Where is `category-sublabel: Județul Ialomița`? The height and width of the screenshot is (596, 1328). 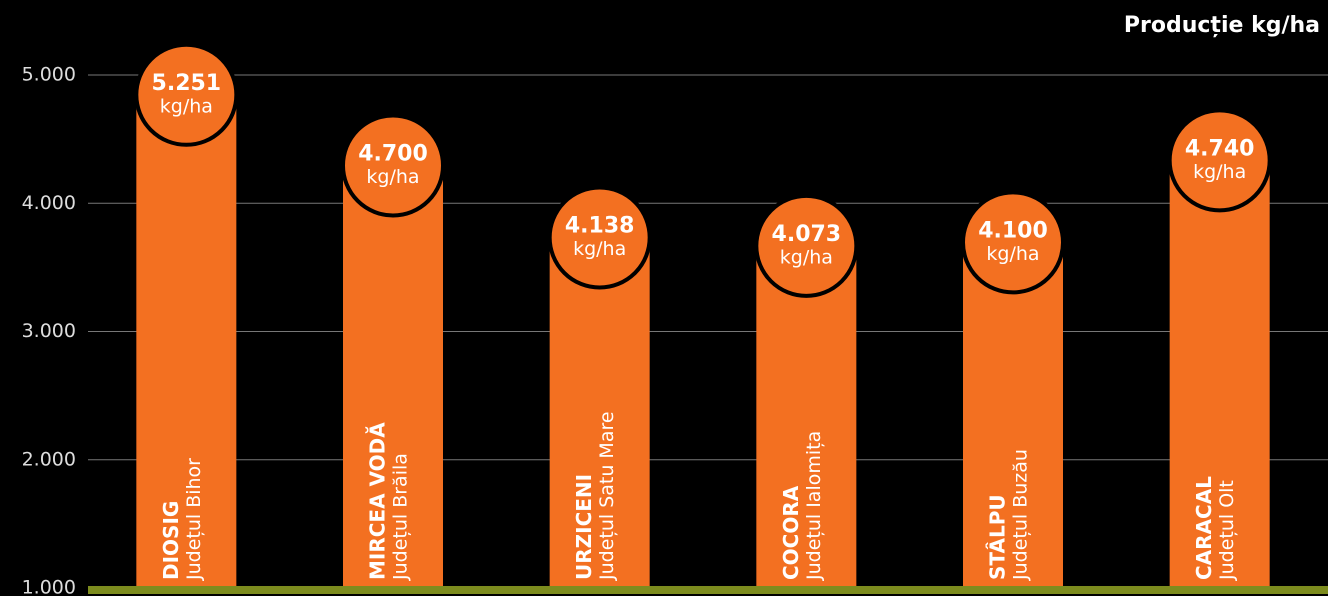 category-sublabel: Județul Ialomița is located at coordinates (814, 506).